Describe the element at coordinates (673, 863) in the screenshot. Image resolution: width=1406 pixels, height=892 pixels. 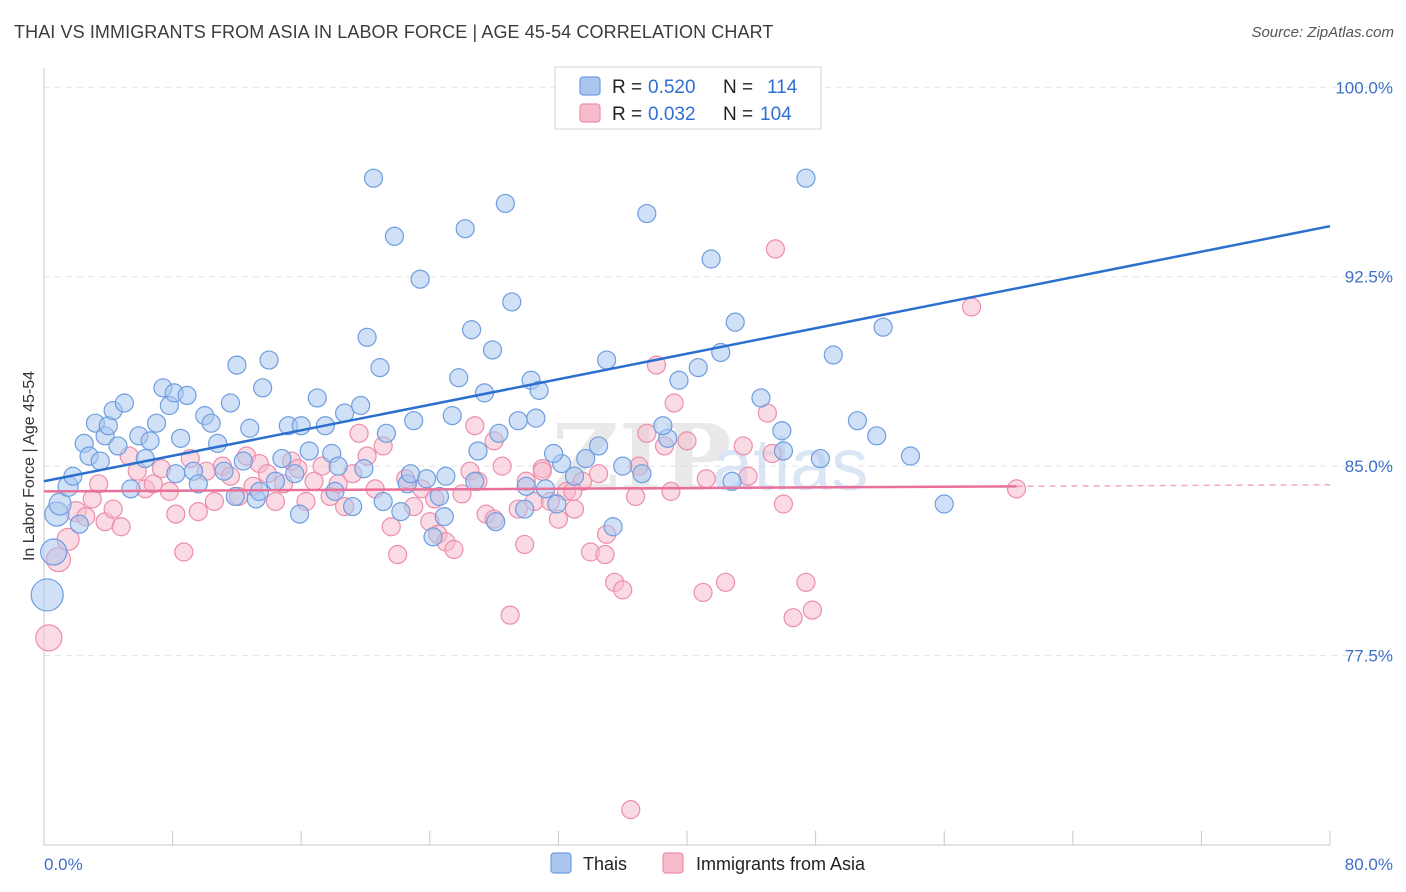
I see `bottom-legend-swatch-asia` at that location.